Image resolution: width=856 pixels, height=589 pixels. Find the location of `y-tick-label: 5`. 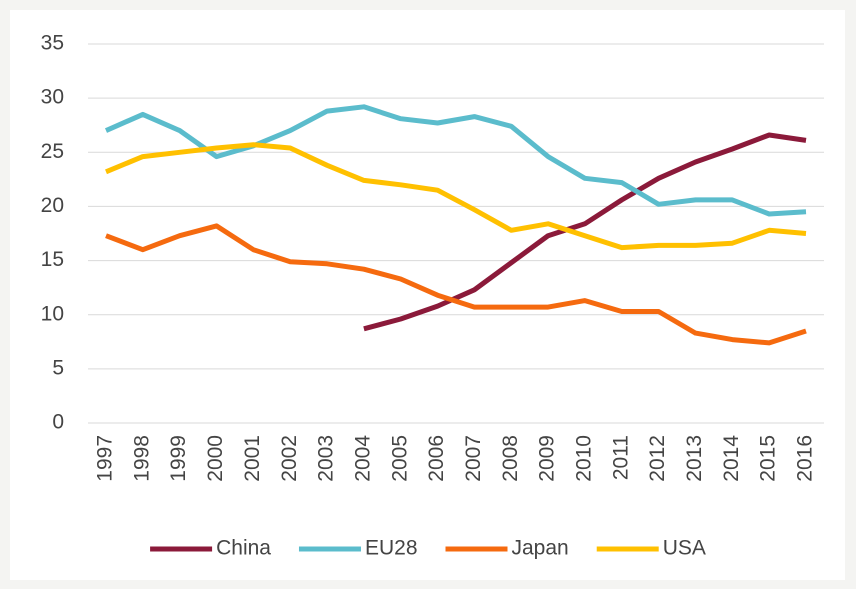

y-tick-label: 5 is located at coordinates (58, 367).